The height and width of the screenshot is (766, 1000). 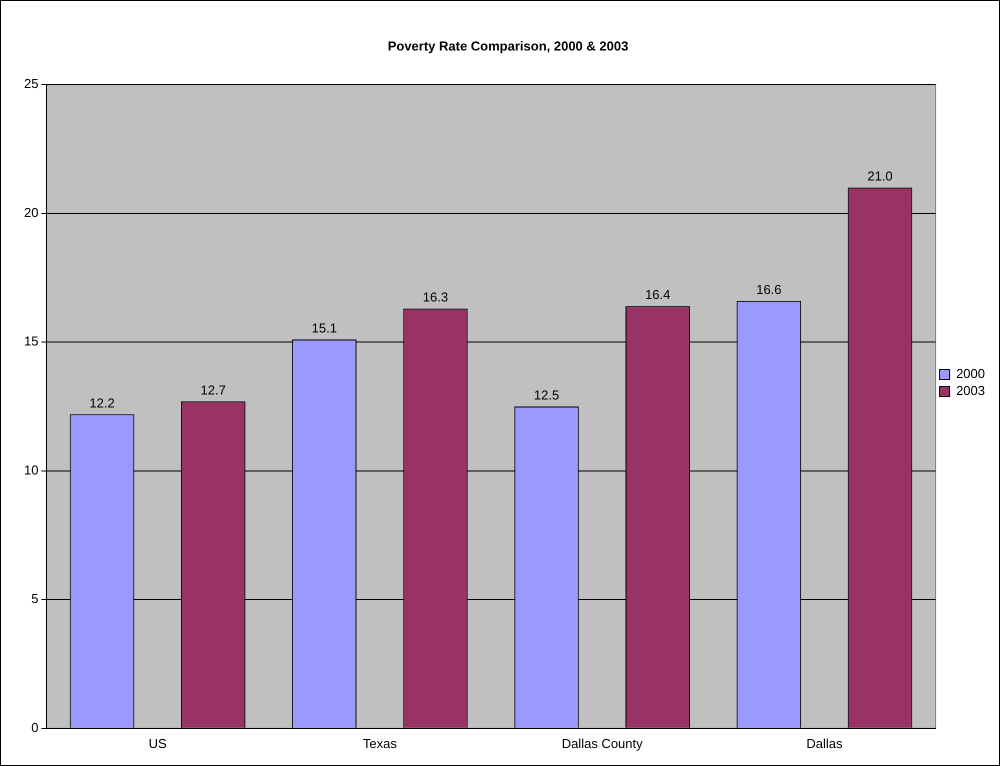 What do you see at coordinates (380, 743) in the screenshot?
I see `x-tick-label: Texas` at bounding box center [380, 743].